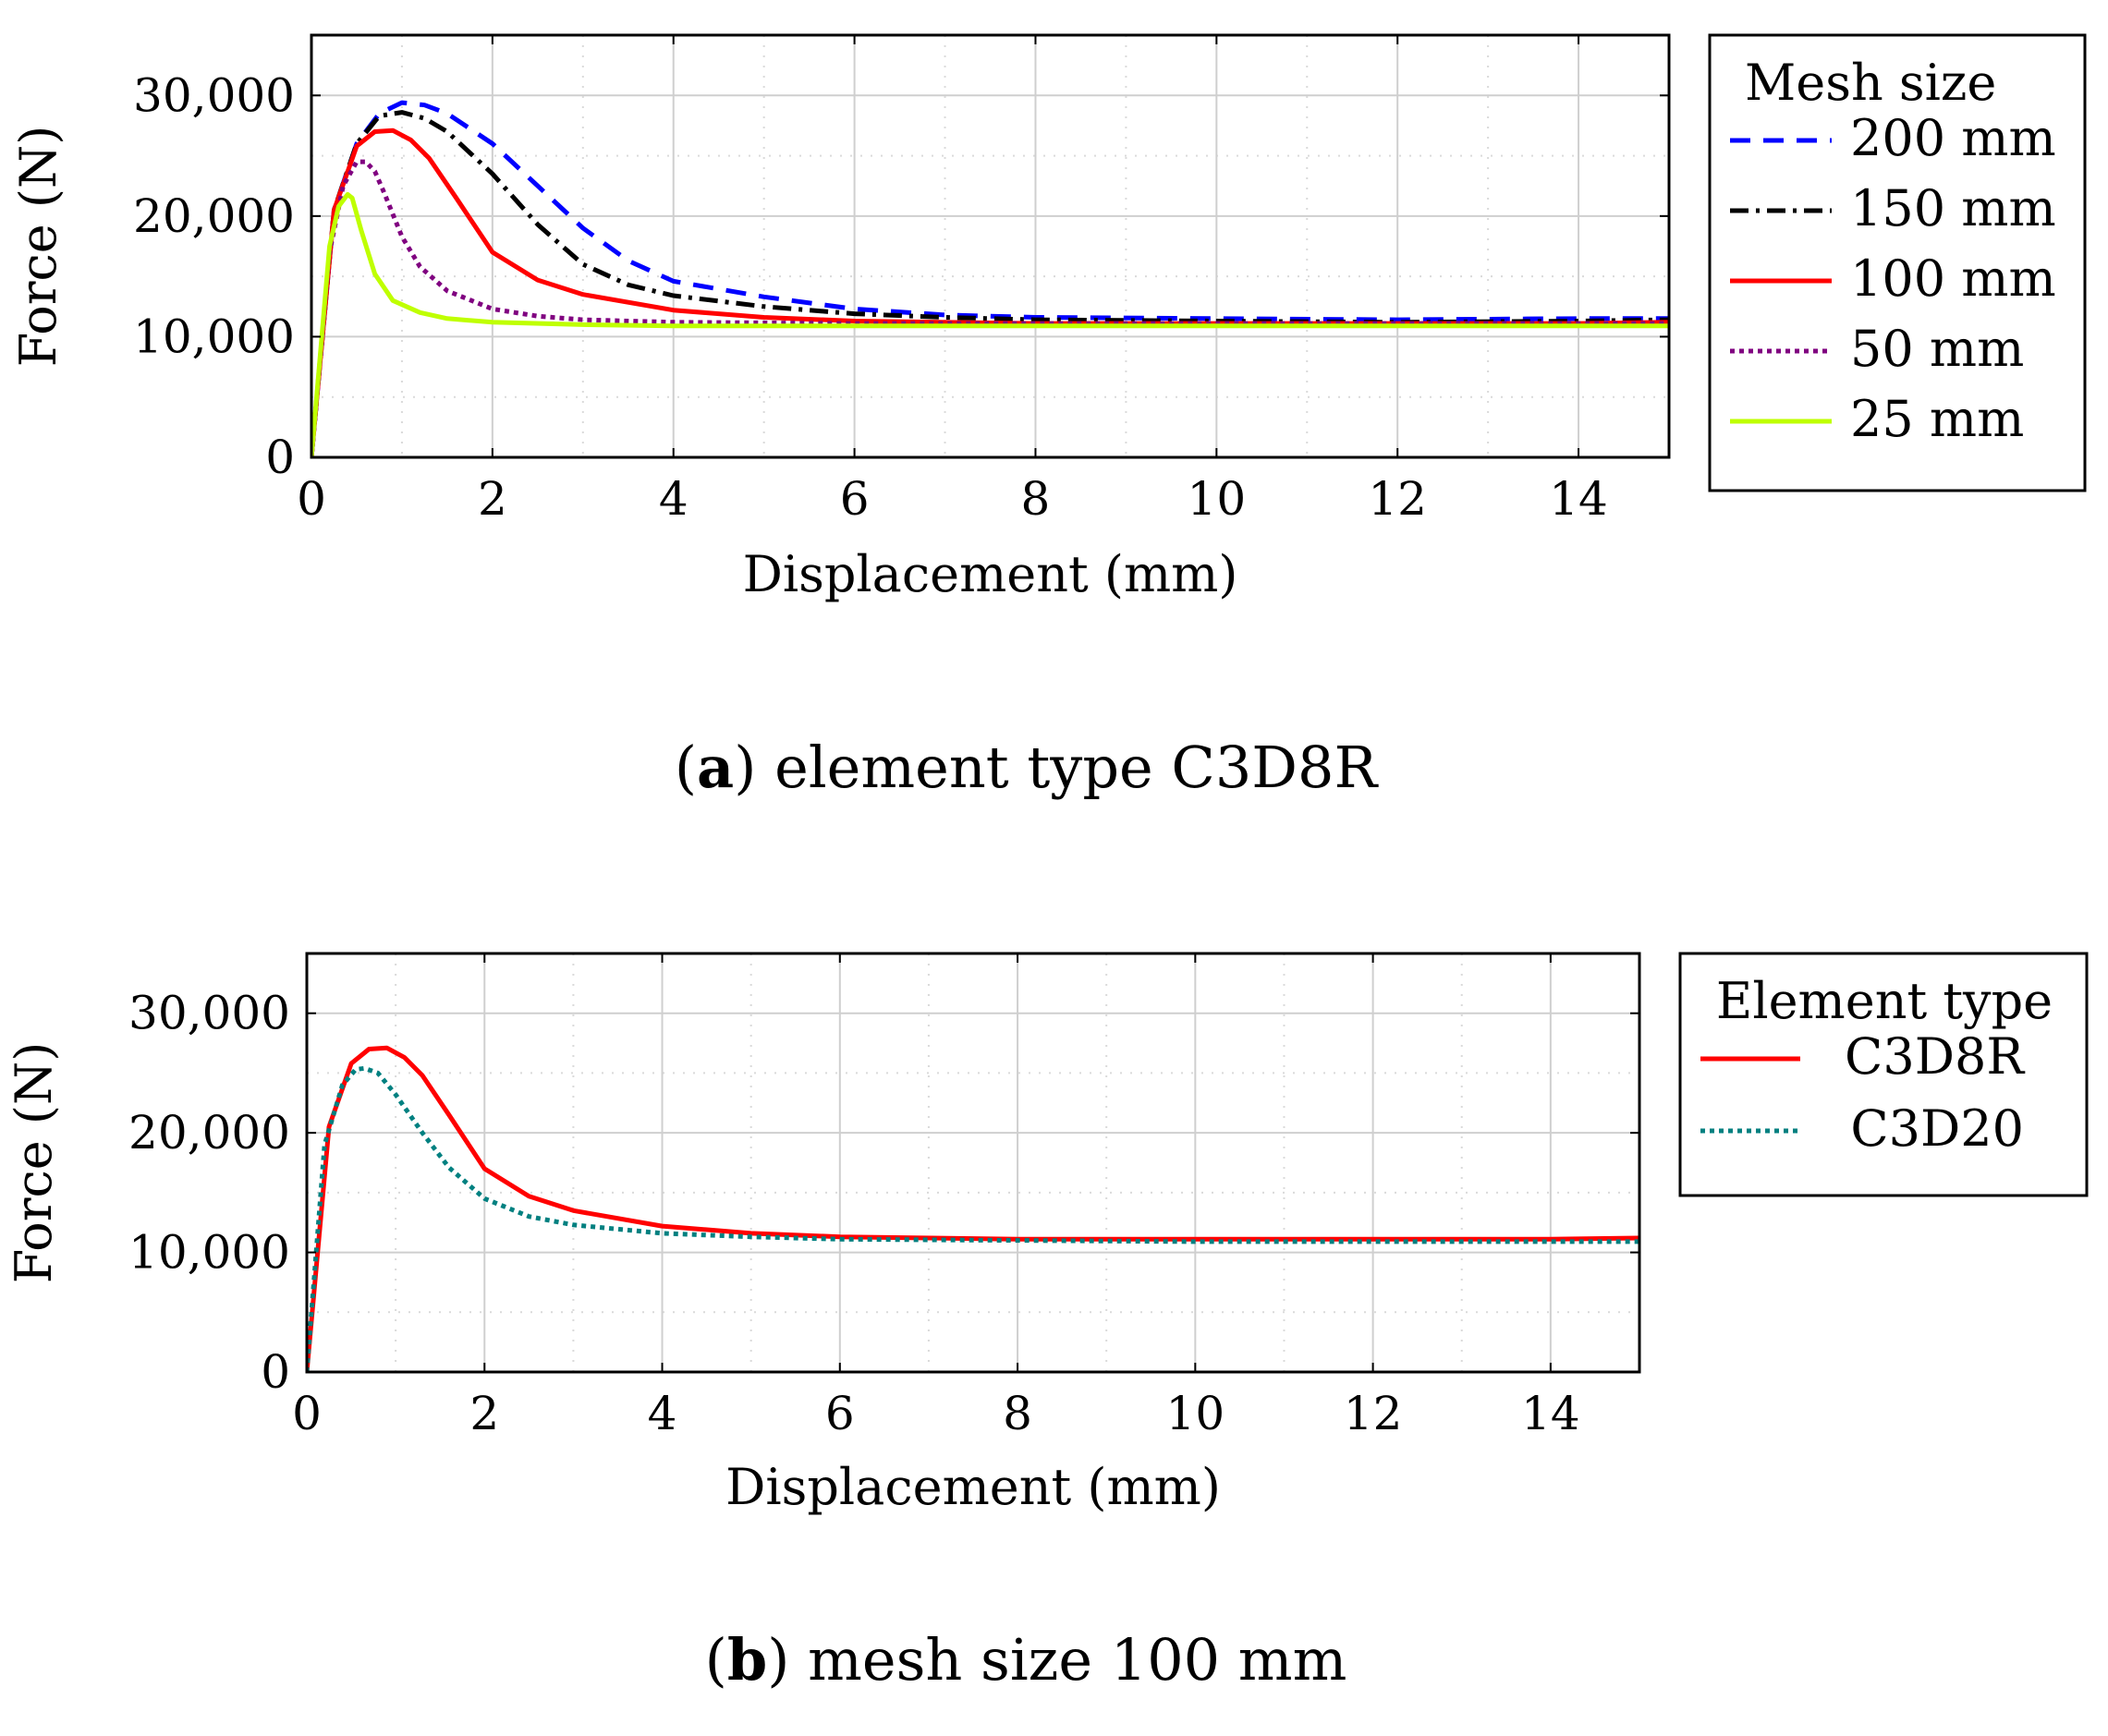 The width and height of the screenshot is (2108, 1736). What do you see at coordinates (1953, 138) in the screenshot?
I see `legend-entry-label: 200 mm` at bounding box center [1953, 138].